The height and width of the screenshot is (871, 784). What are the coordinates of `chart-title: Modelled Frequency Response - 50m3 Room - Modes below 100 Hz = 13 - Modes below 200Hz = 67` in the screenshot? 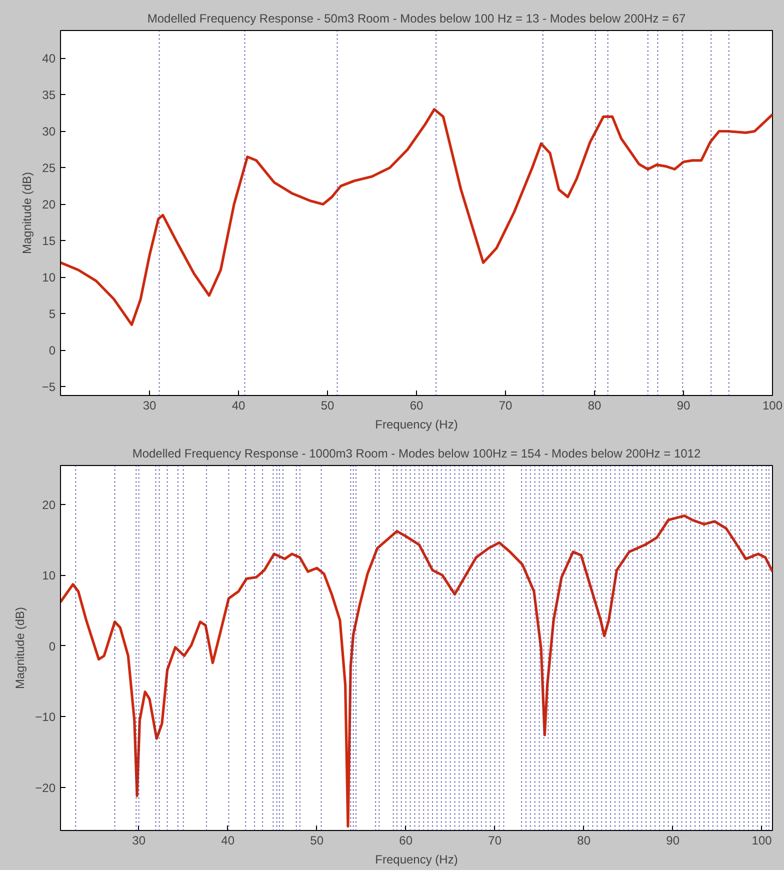 It's located at (416, 19).